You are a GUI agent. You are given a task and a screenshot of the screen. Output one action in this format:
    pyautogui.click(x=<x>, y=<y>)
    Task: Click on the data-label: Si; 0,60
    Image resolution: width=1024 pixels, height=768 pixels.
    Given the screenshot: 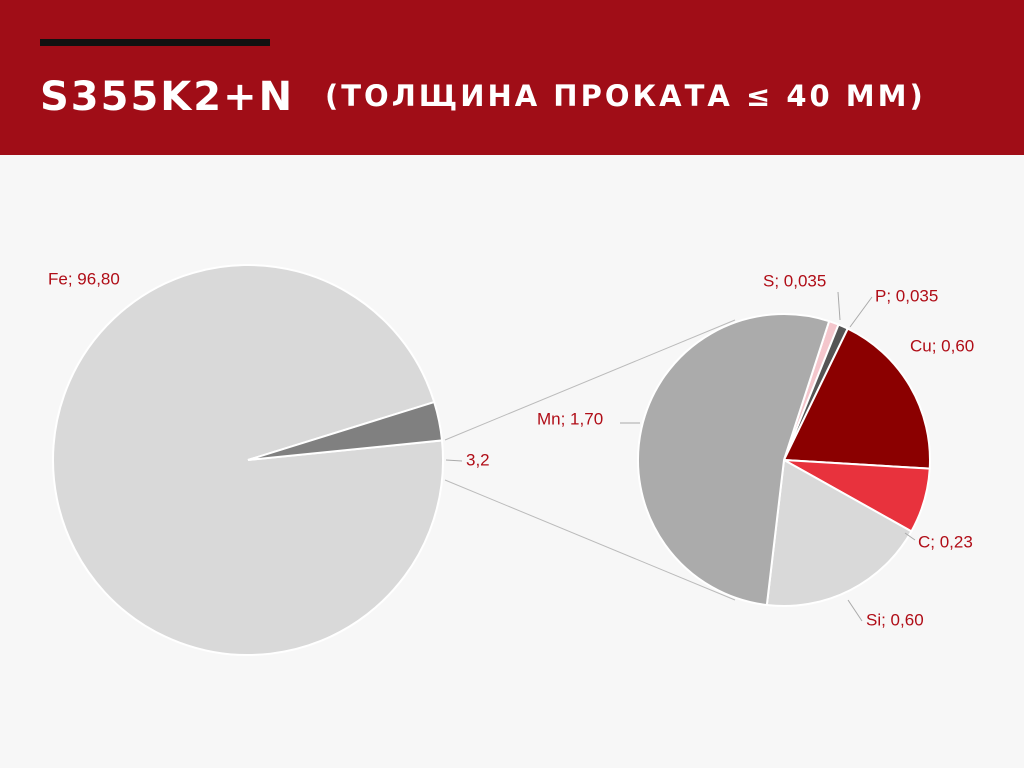 What is the action you would take?
    pyautogui.click(x=895, y=619)
    